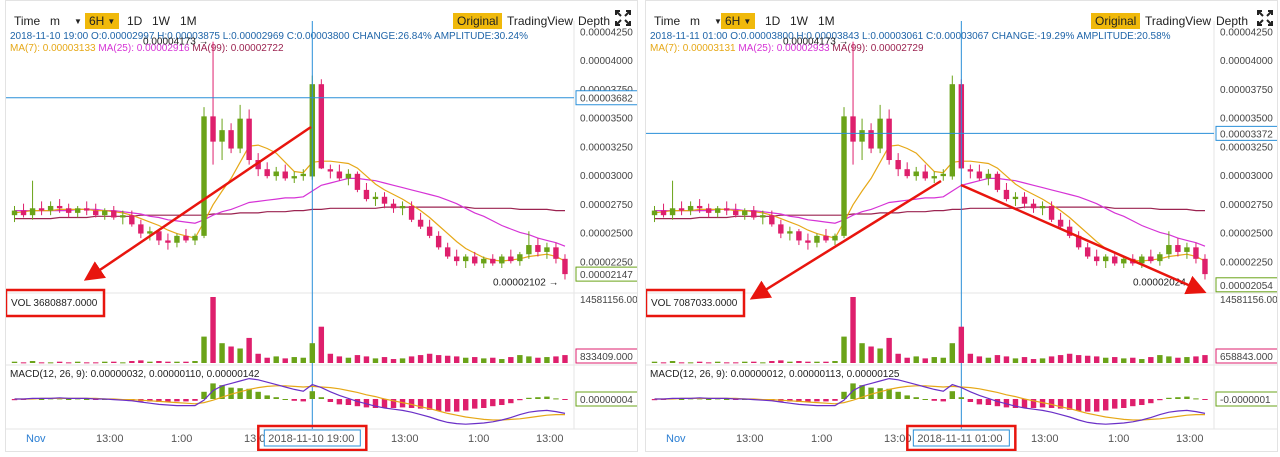  What do you see at coordinates (695, 21) in the screenshot?
I see `minute-label: m` at bounding box center [695, 21].